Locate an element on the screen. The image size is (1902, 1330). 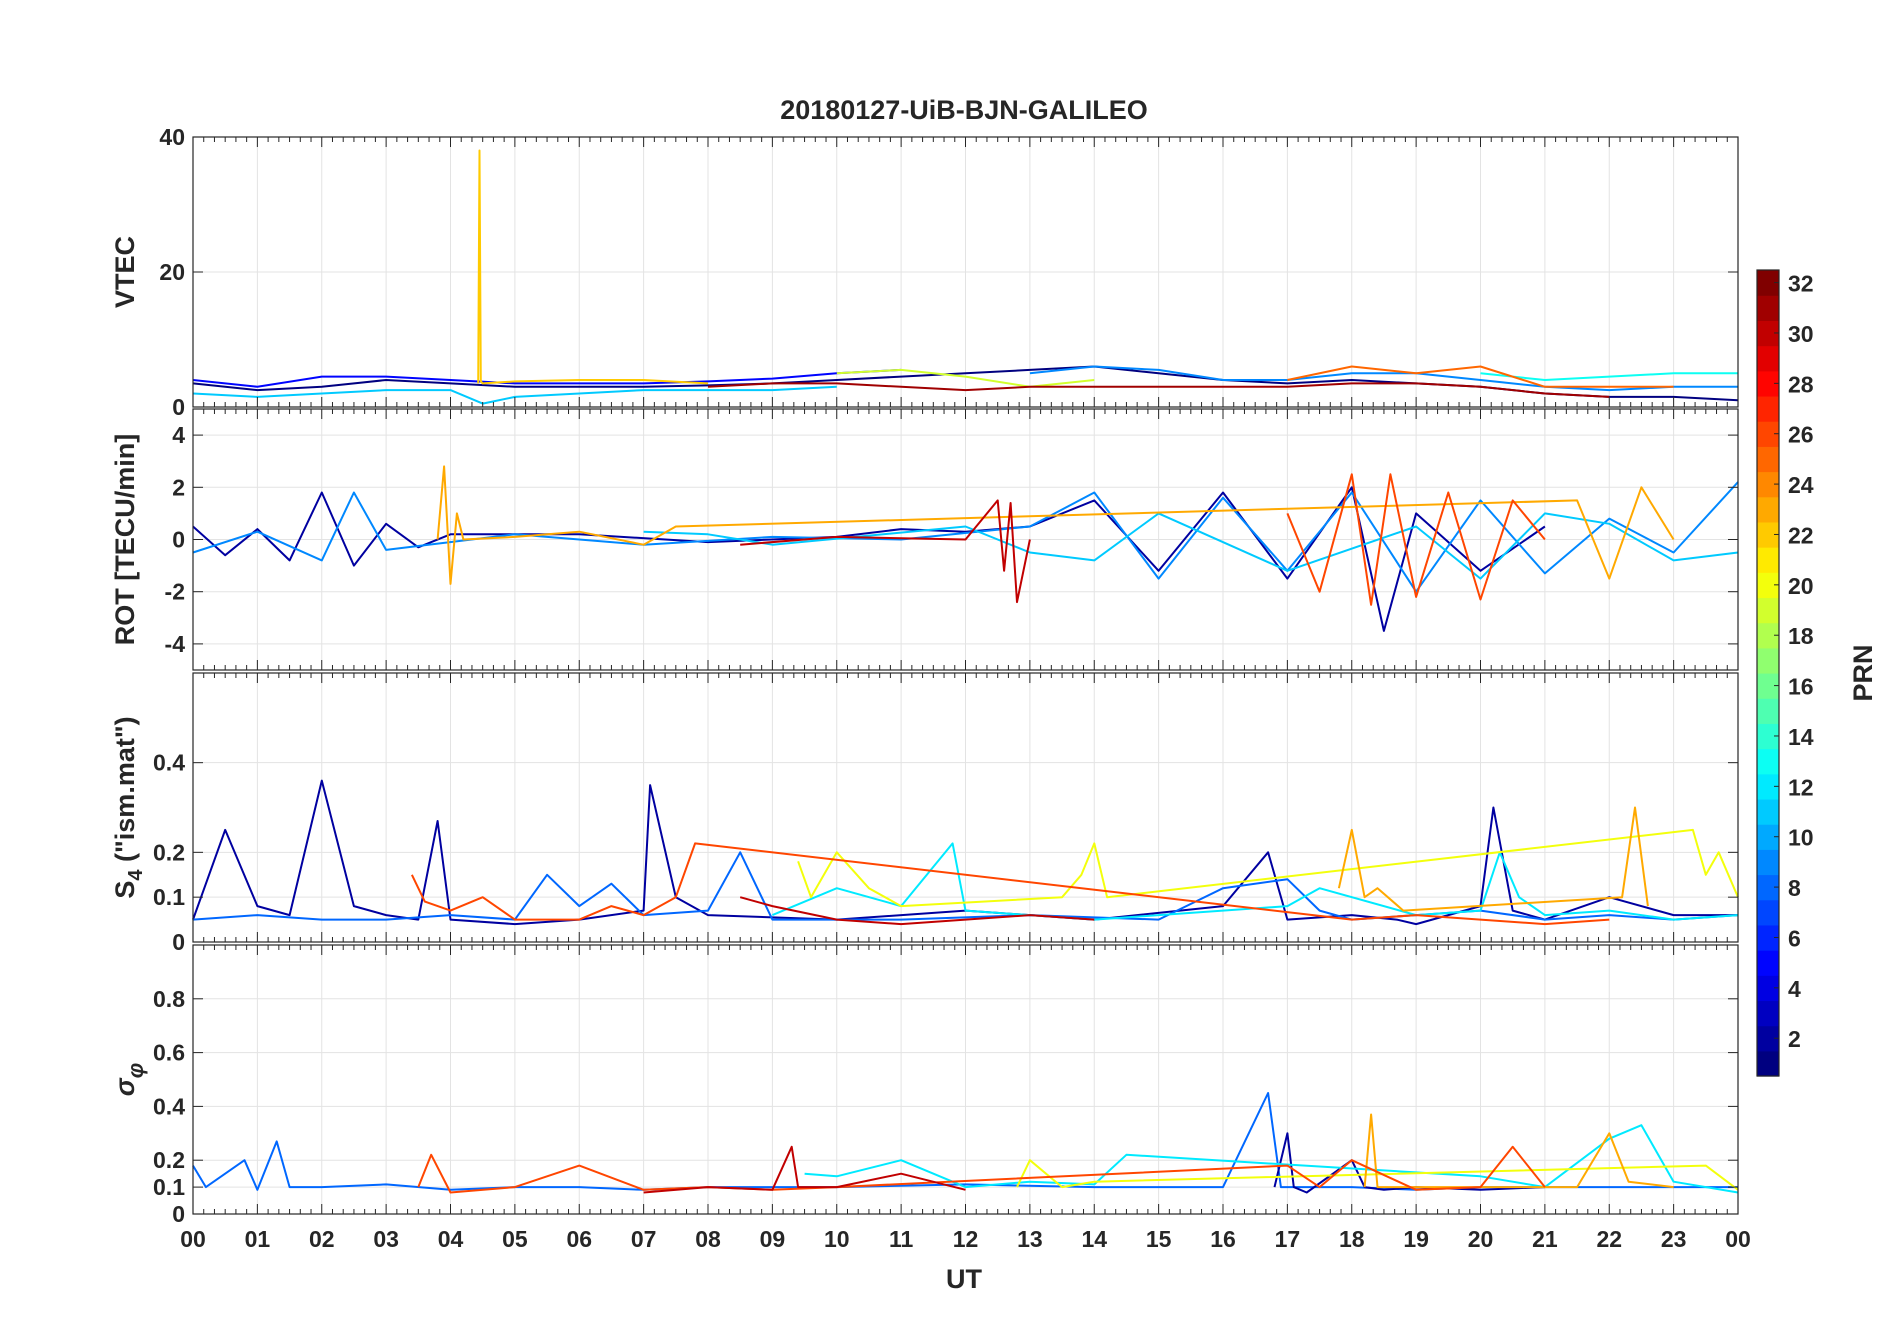
x-tick-label: 08 is located at coordinates (708, 1239).